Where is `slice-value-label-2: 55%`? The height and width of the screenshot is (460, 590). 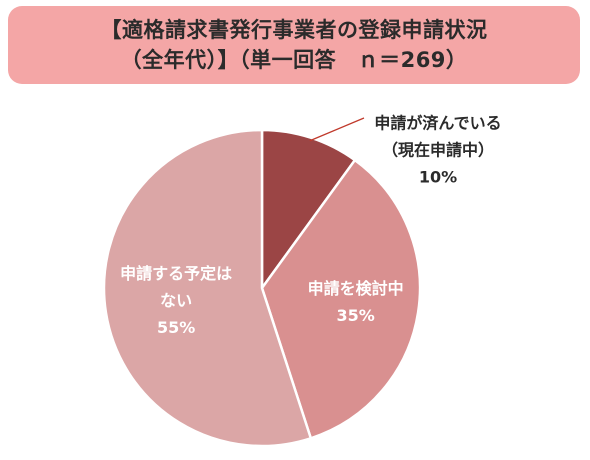 slice-value-label-2: 55% is located at coordinates (176, 327).